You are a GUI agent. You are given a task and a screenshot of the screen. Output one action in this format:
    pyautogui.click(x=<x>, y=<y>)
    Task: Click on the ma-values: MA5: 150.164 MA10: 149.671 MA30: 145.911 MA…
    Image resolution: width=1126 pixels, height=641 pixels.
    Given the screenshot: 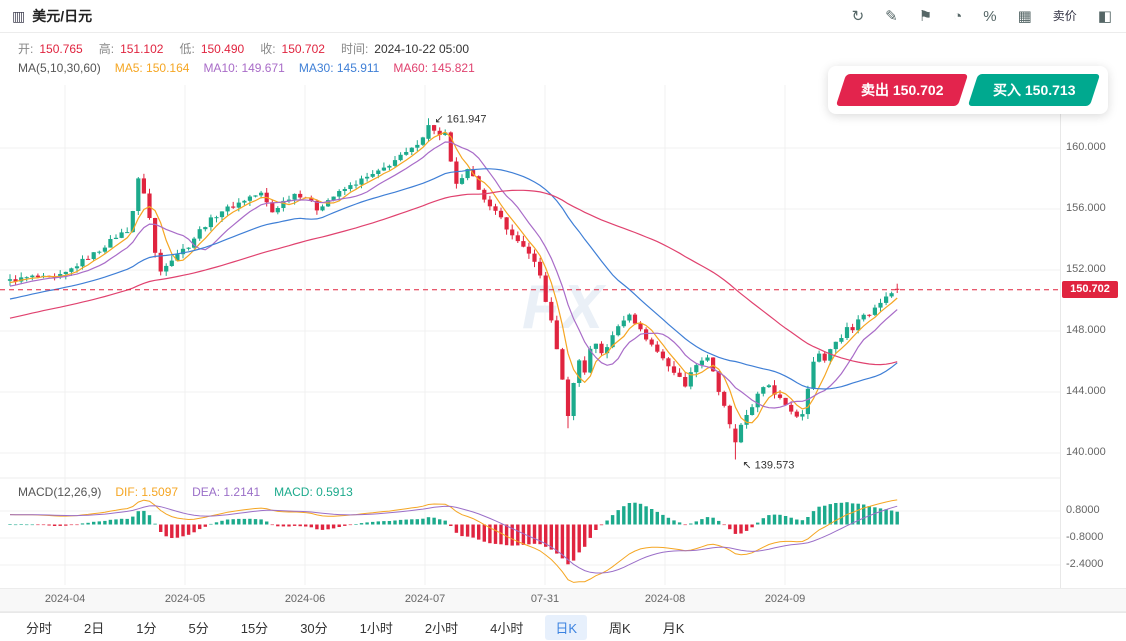 What is the action you would take?
    pyautogui.click(x=295, y=68)
    